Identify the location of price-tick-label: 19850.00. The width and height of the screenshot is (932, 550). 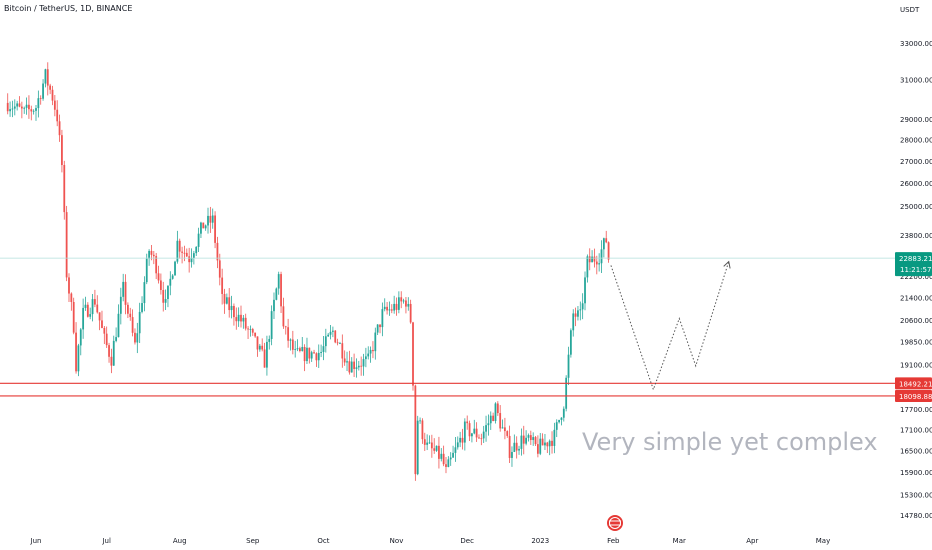
(916, 343).